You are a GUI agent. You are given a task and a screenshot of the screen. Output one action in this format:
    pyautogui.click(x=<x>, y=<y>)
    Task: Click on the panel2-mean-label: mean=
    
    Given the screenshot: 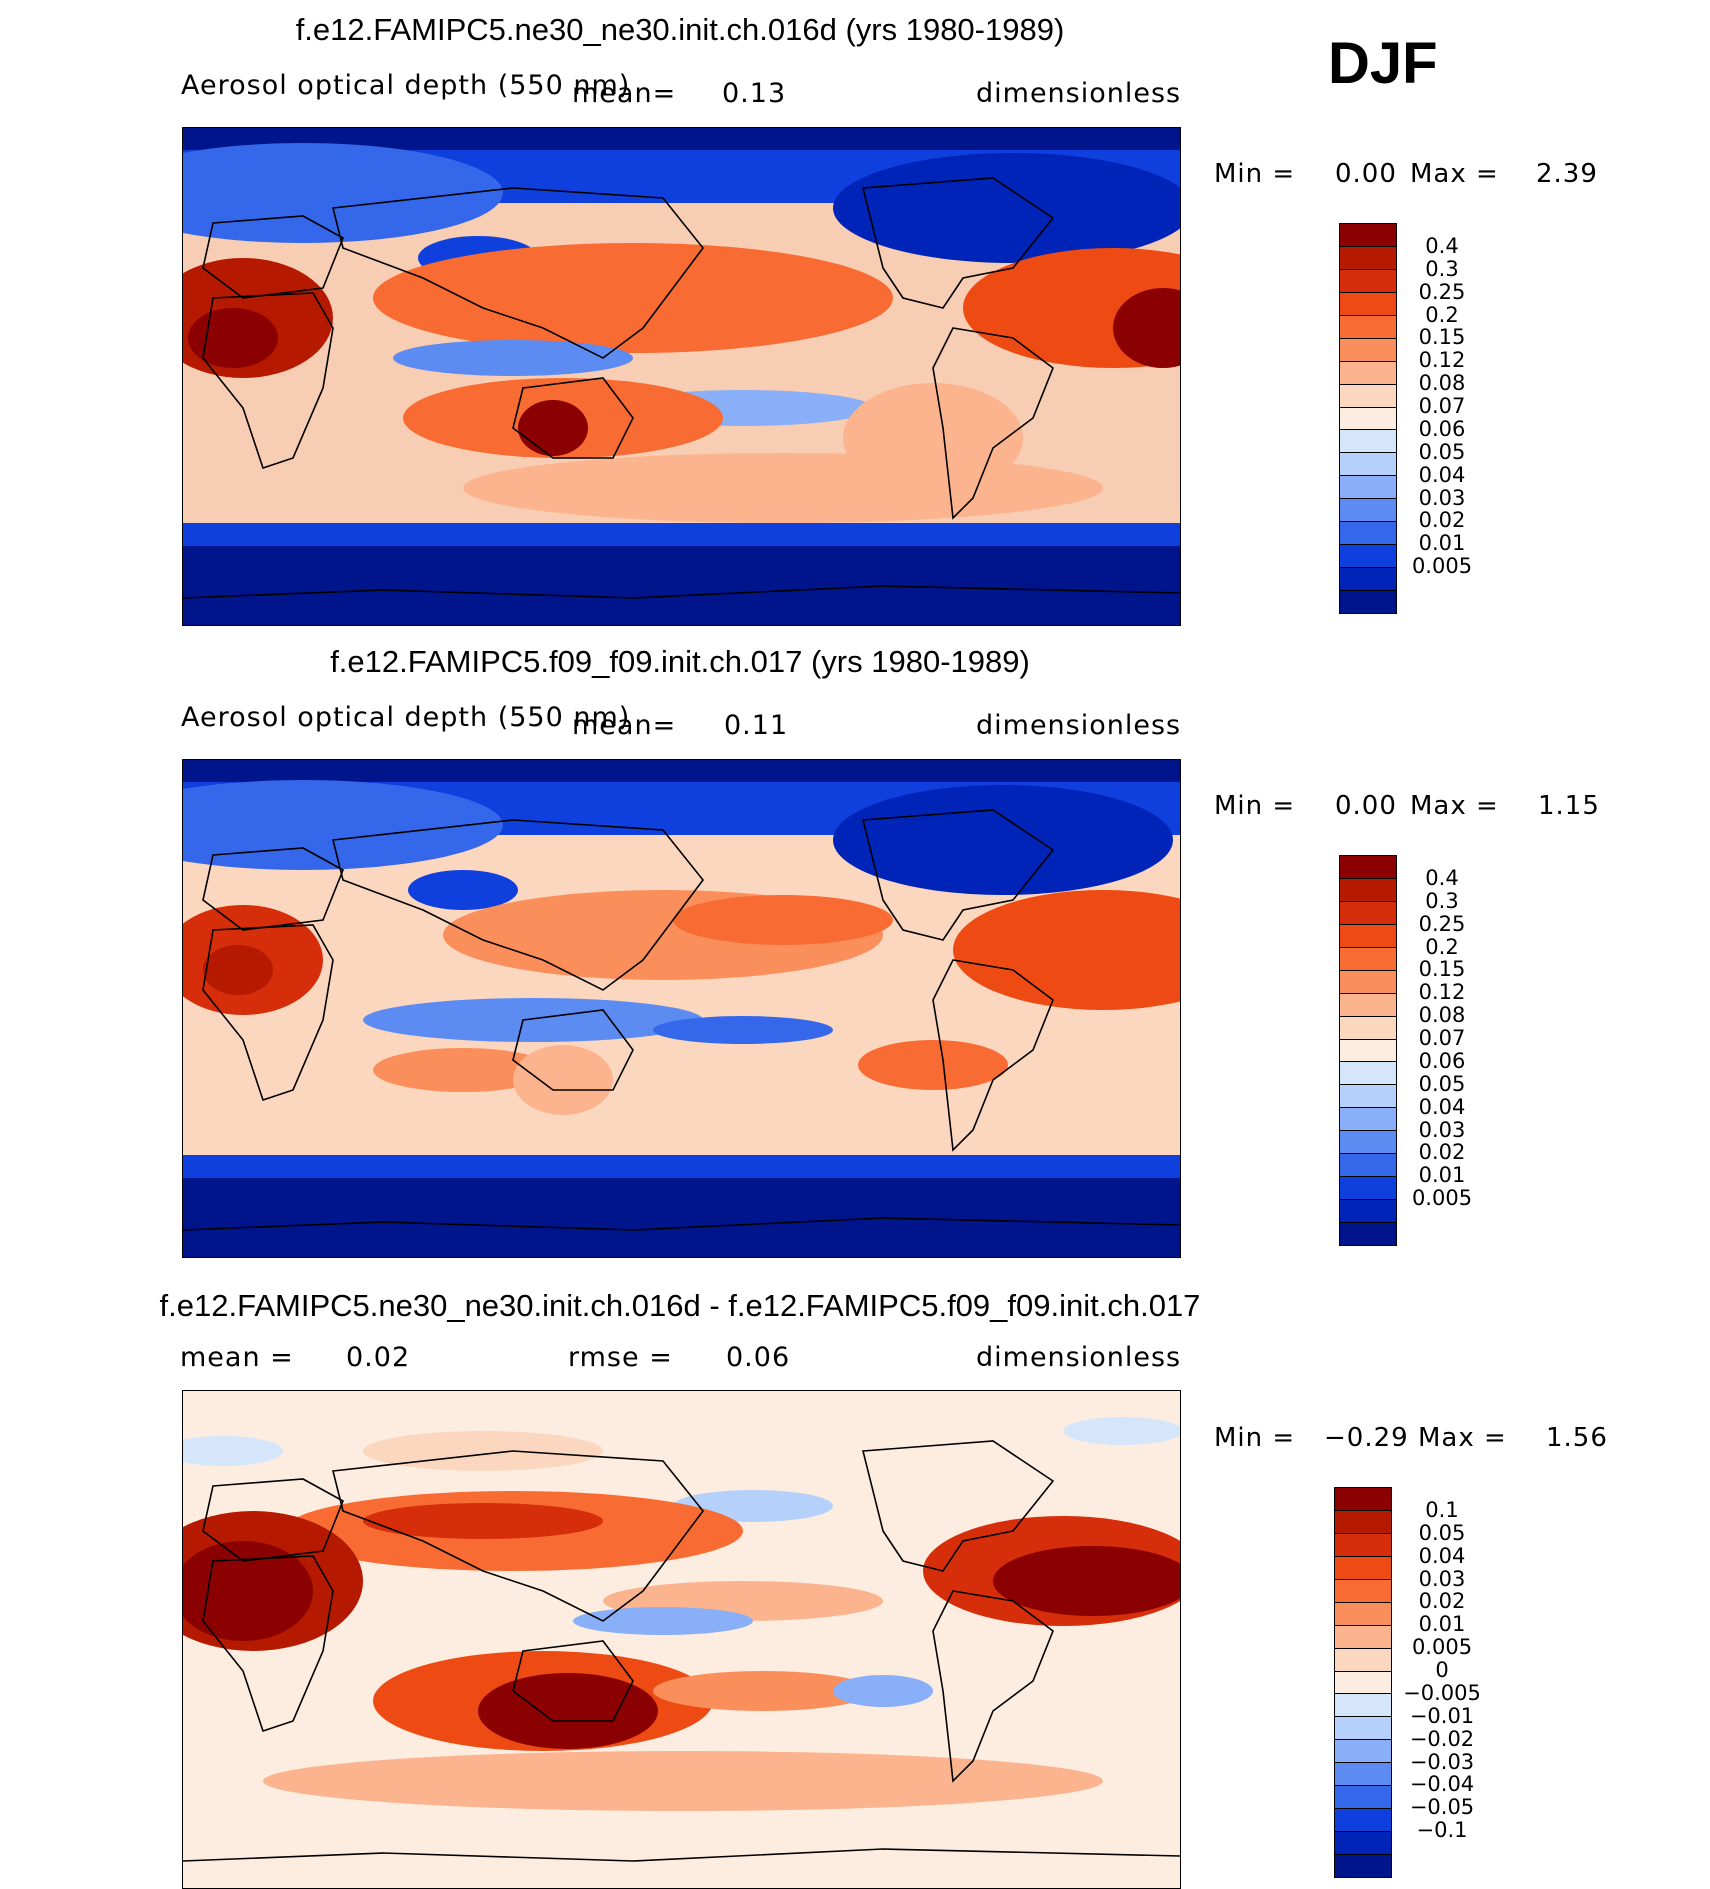 What is the action you would take?
    pyautogui.click(x=624, y=725)
    